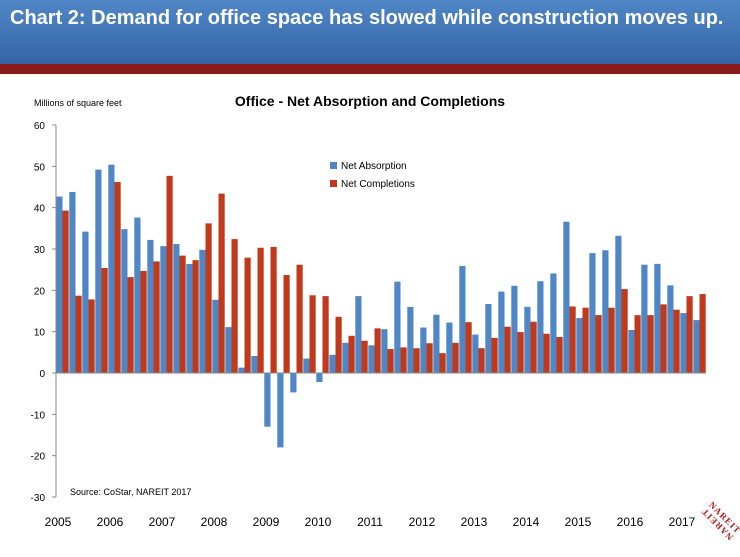 The width and height of the screenshot is (740, 557). I want to click on legend-label-net-absorption: Net Absorption, so click(374, 166).